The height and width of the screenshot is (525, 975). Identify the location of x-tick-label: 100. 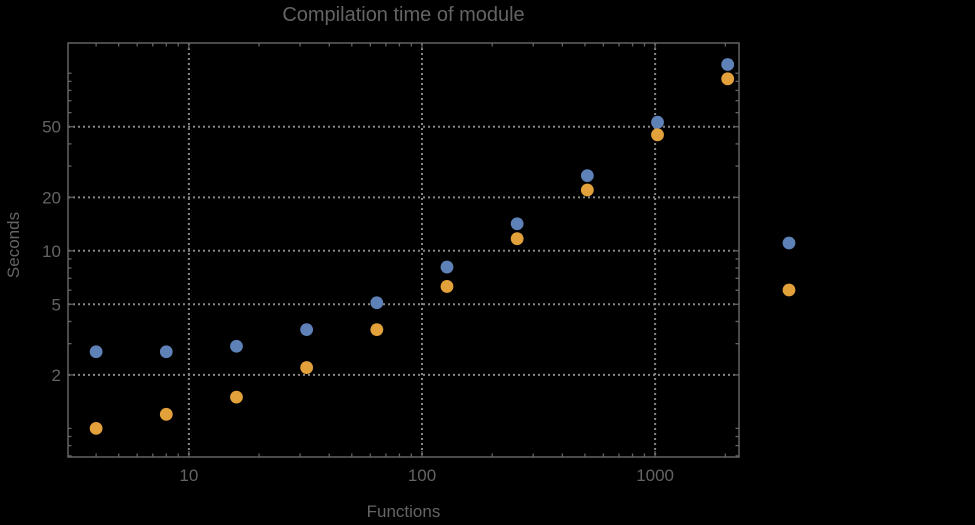
(422, 475).